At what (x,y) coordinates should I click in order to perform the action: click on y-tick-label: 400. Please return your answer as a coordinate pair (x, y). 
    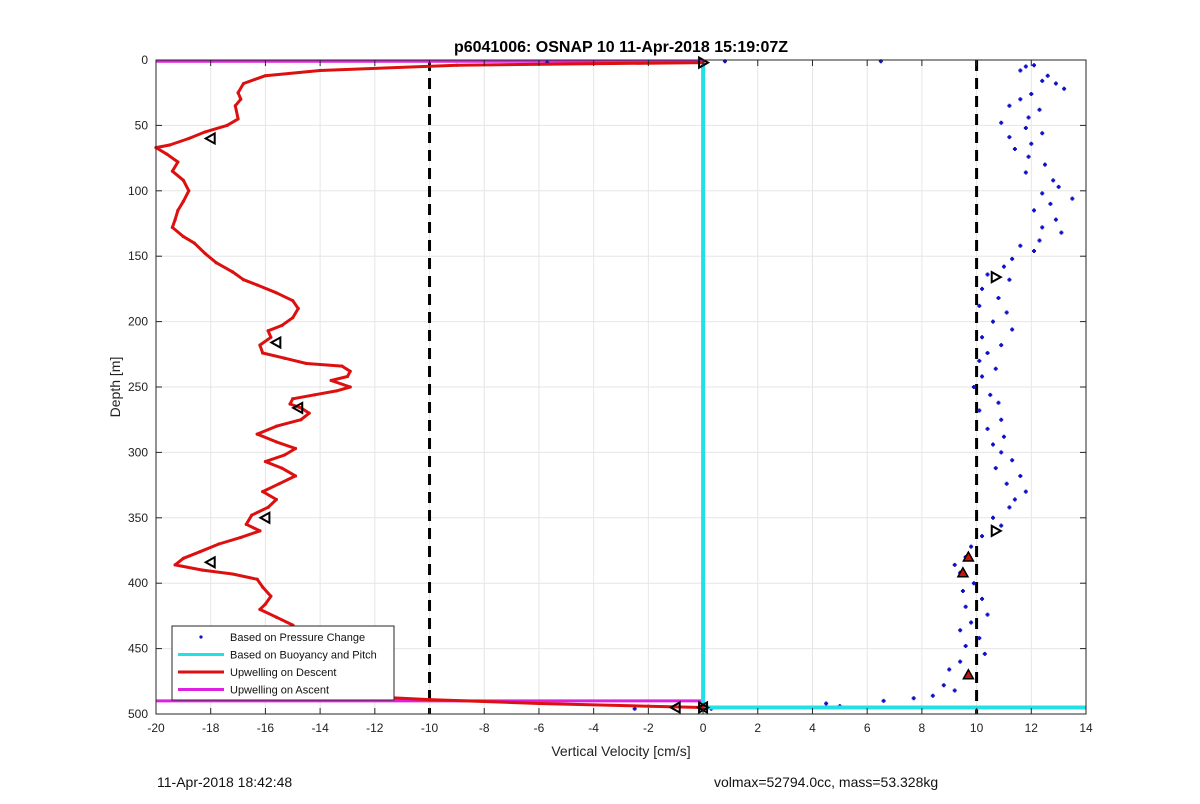
    Looking at the image, I should click on (138, 583).